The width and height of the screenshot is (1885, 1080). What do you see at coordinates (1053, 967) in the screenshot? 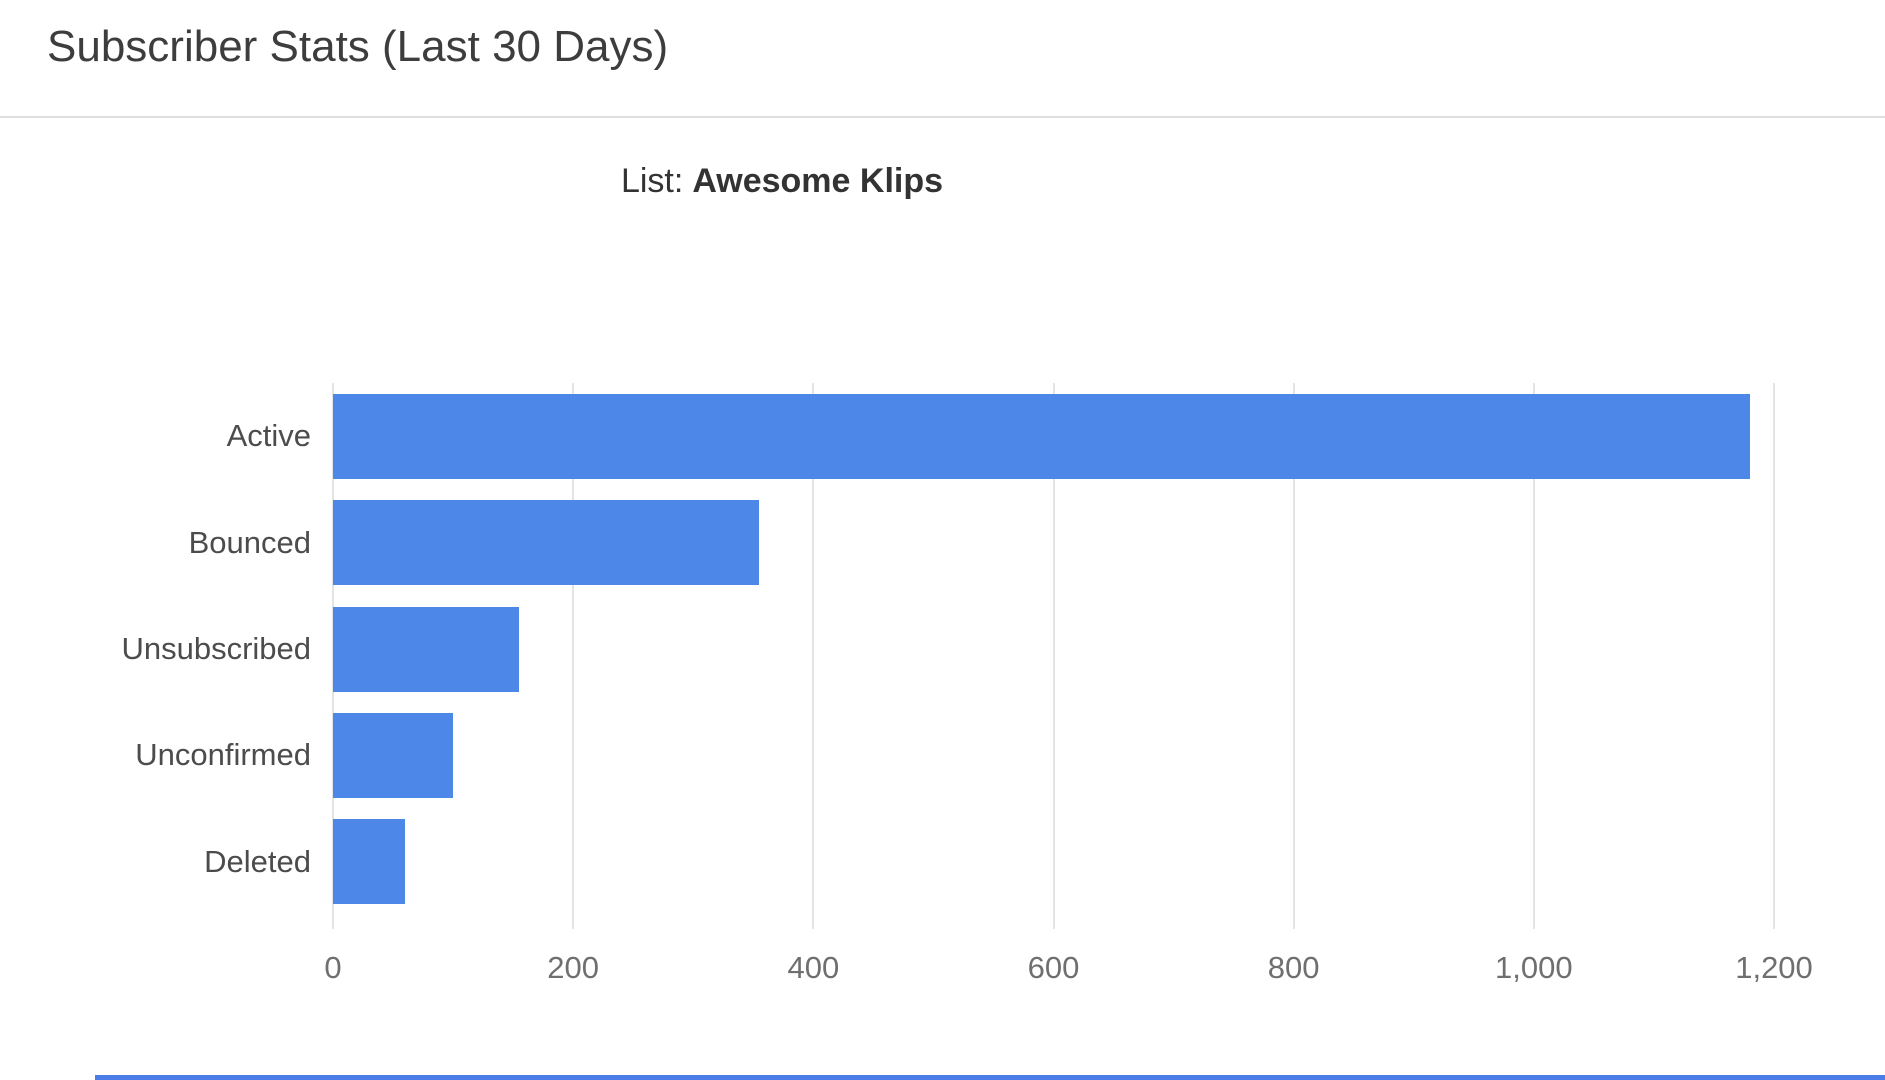
I see `x-tick-label: 600` at bounding box center [1053, 967].